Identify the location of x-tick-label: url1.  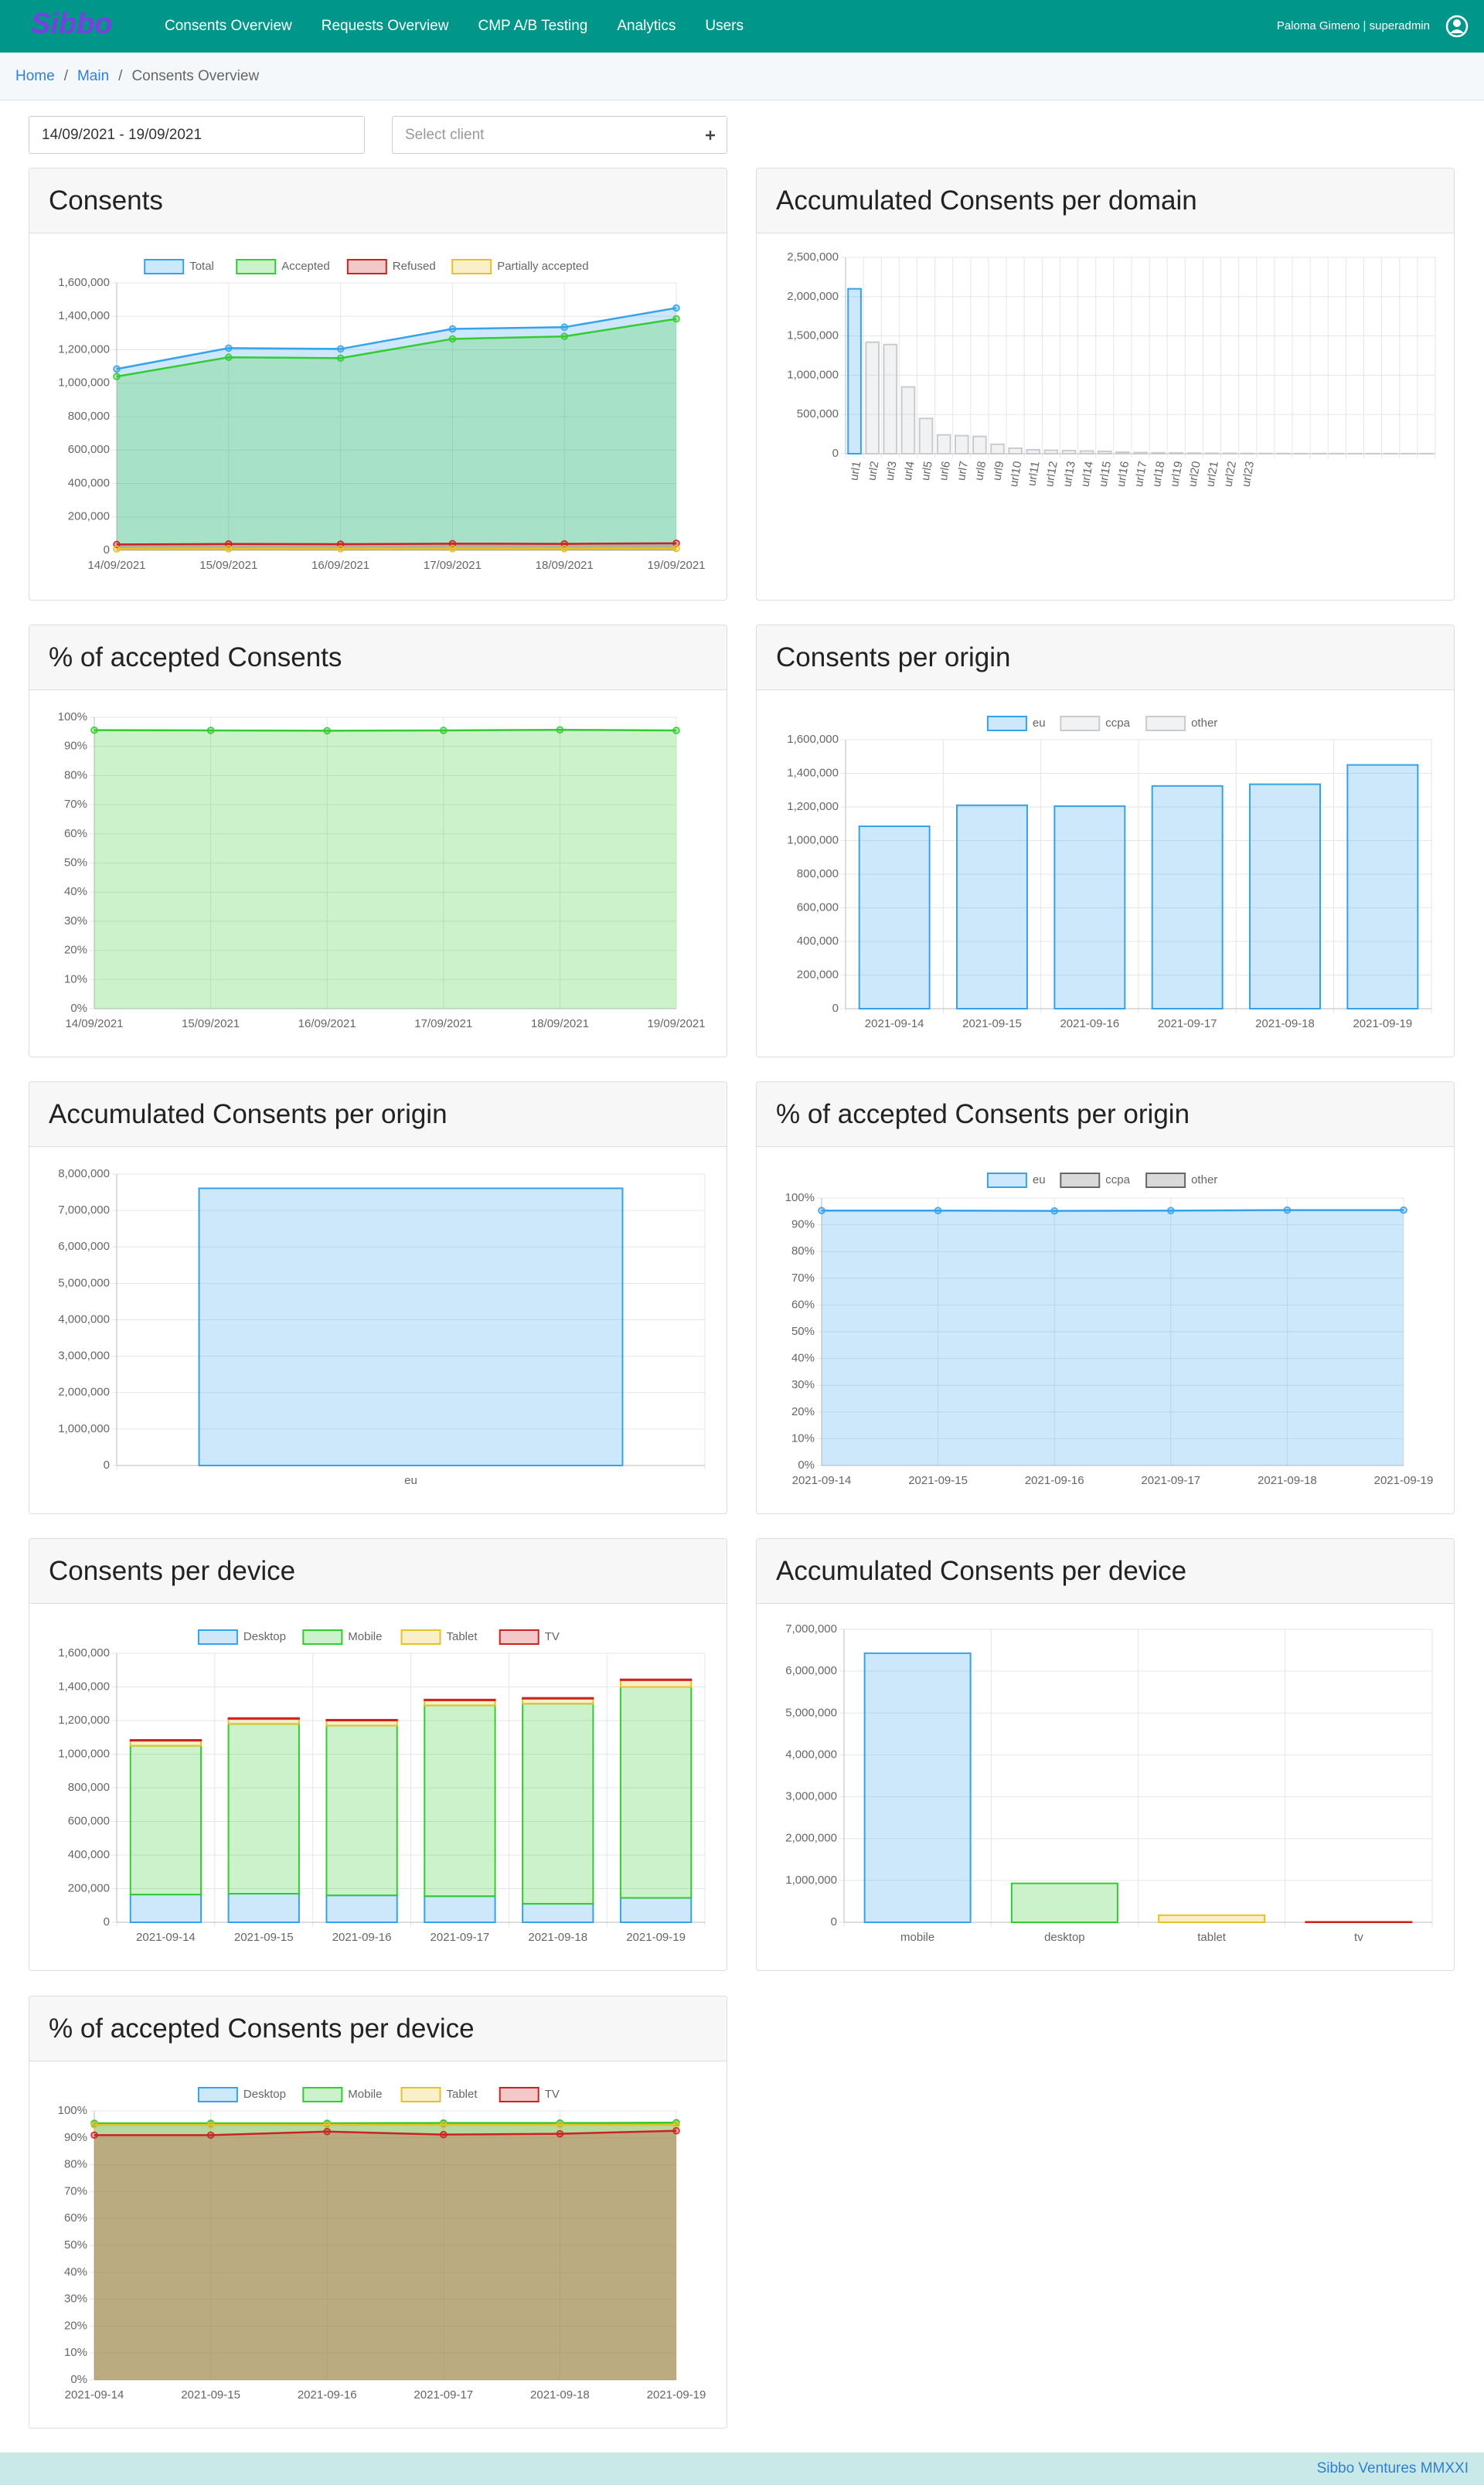
(855, 471).